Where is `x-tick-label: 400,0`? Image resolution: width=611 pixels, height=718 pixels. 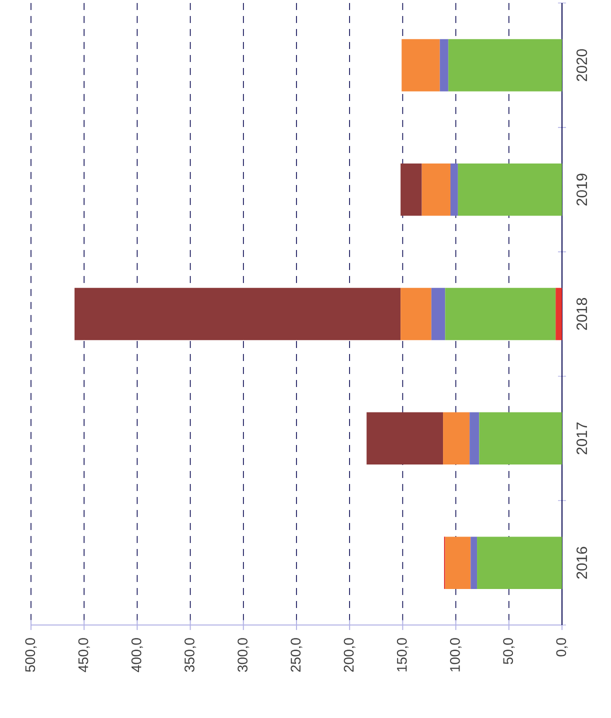 x-tick-label: 400,0 is located at coordinates (137, 655).